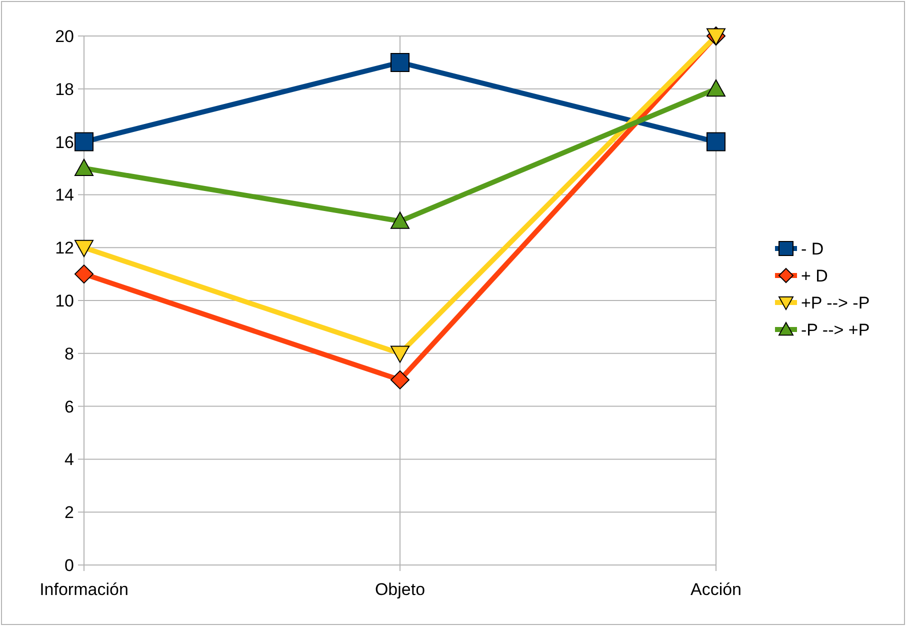 This screenshot has height=626, width=906. I want to click on y-tick-label: 2, so click(69, 512).